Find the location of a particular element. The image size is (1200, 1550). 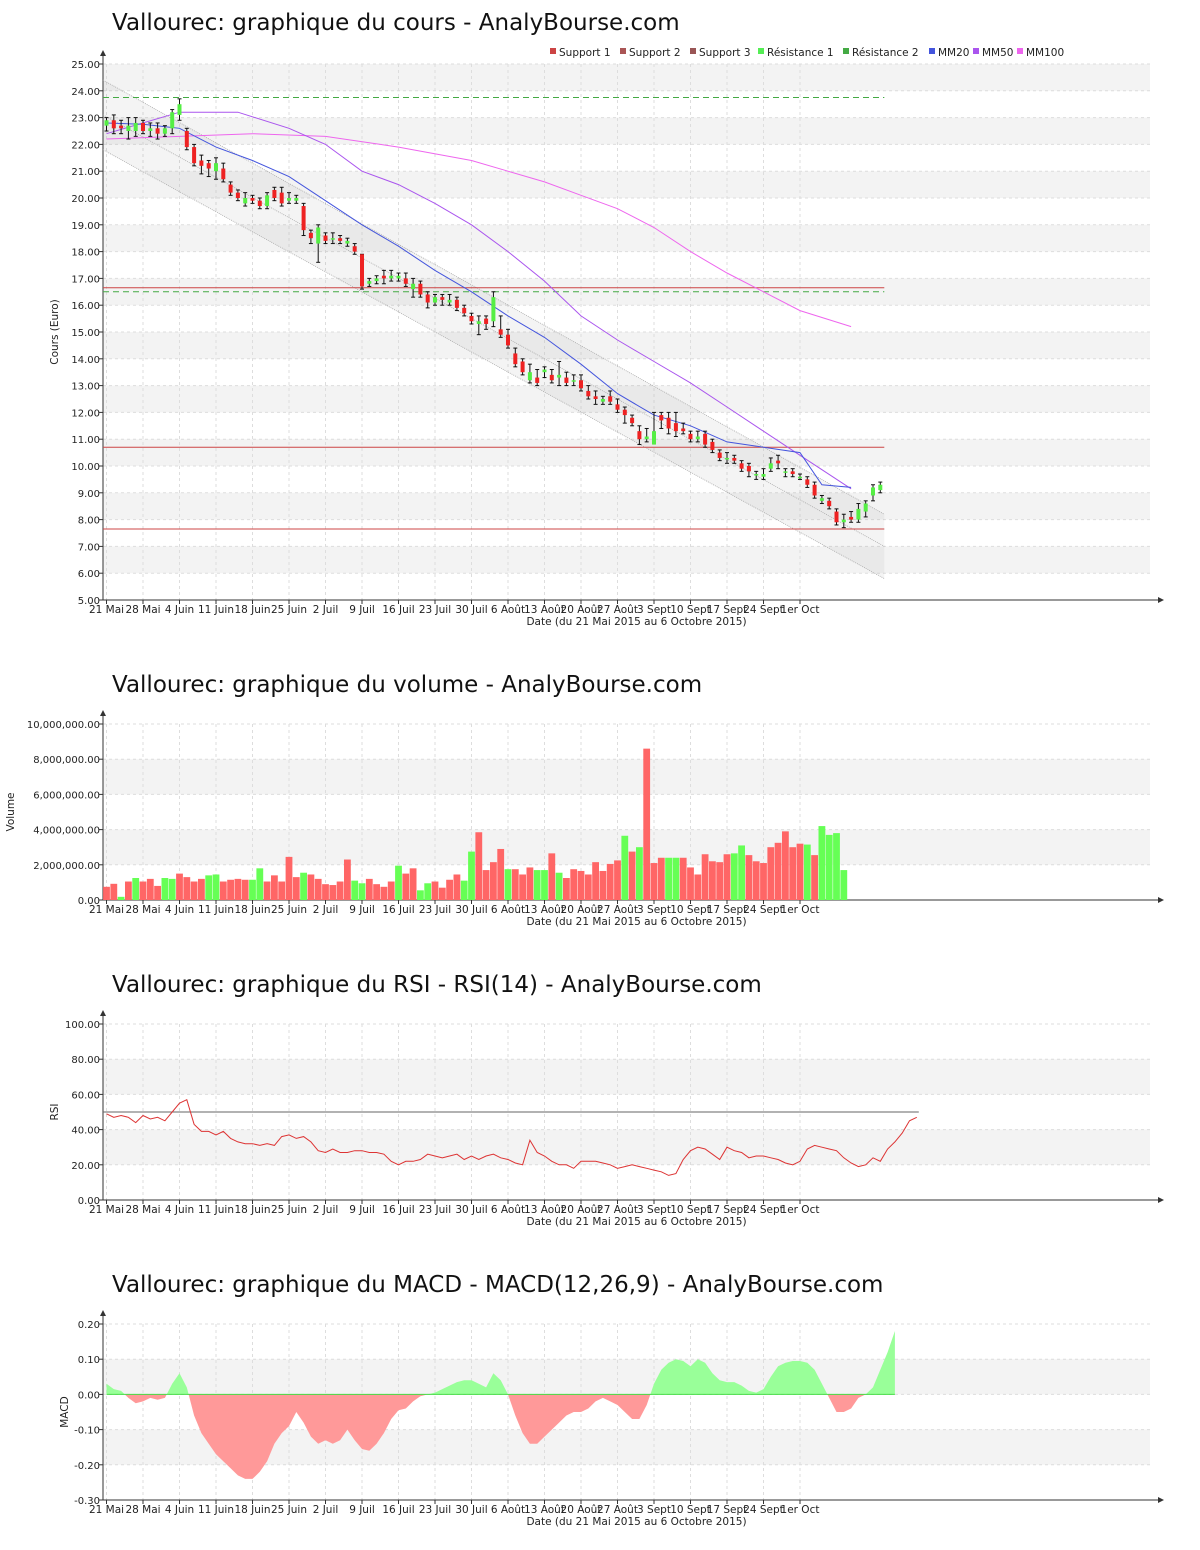

rsi-x-axis-arrow is located at coordinates (1161, 1200).